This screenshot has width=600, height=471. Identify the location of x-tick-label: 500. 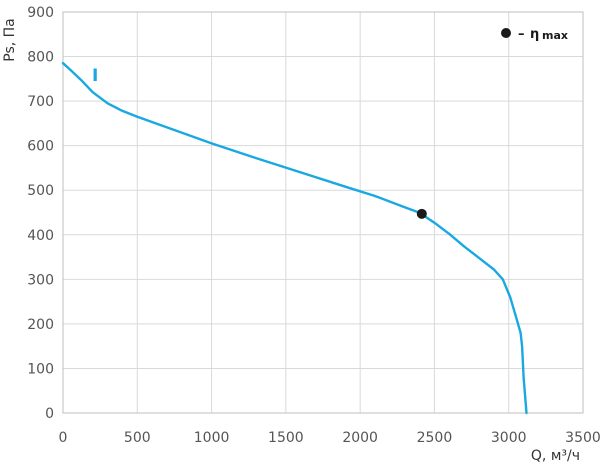
(137, 438).